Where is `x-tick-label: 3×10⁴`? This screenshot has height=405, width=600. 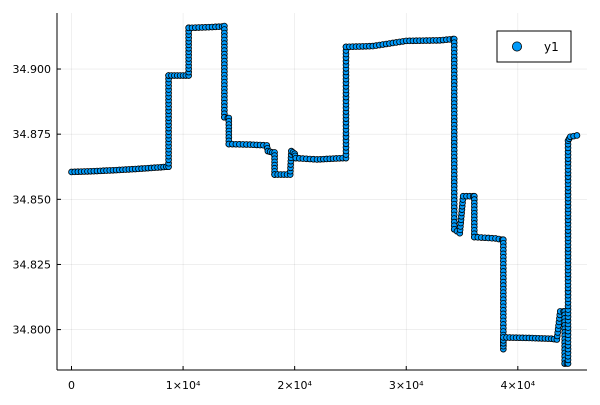
x-tick-label: 3×10⁴ is located at coordinates (406, 385).